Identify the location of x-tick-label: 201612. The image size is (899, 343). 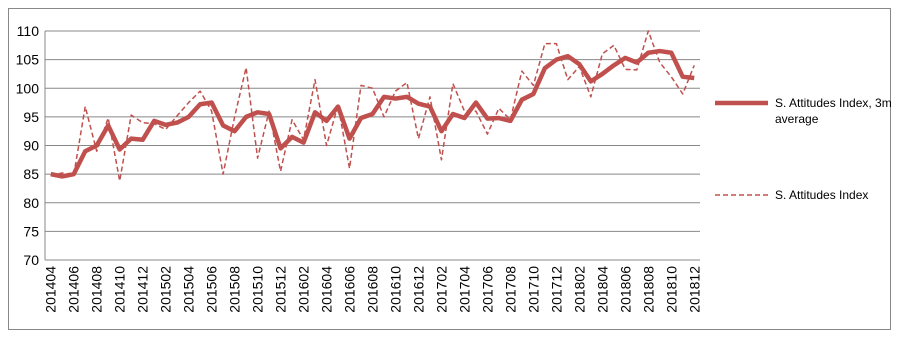
(418, 289).